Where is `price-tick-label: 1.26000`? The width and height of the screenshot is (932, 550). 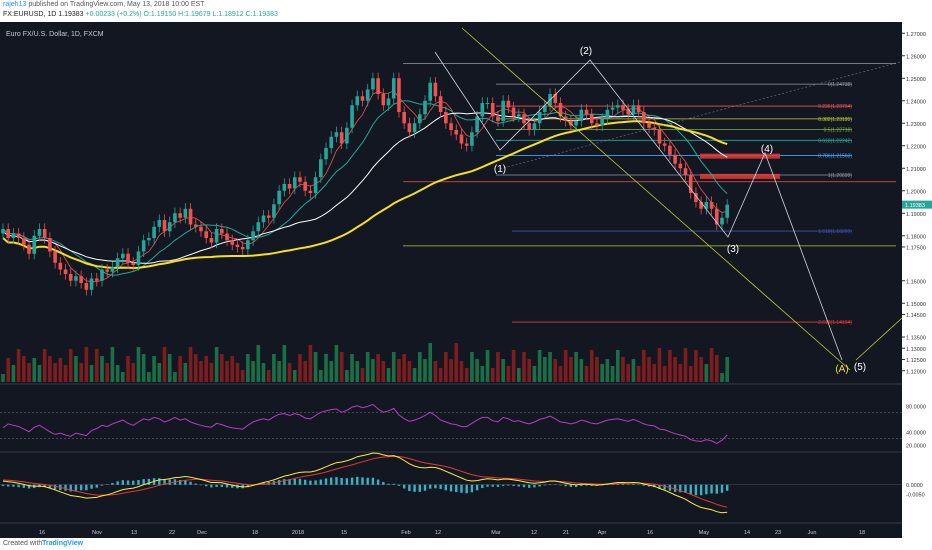 price-tick-label: 1.26000 is located at coordinates (916, 57).